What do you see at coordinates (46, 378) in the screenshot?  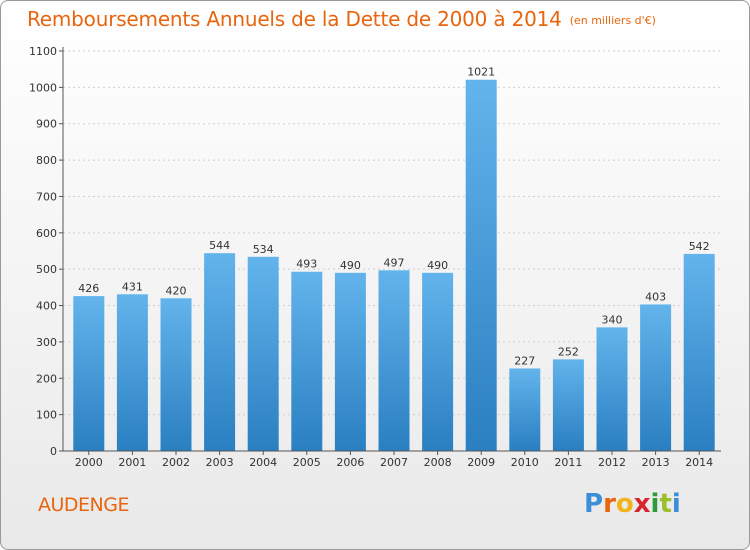 I see `y-tick-label: 200` at bounding box center [46, 378].